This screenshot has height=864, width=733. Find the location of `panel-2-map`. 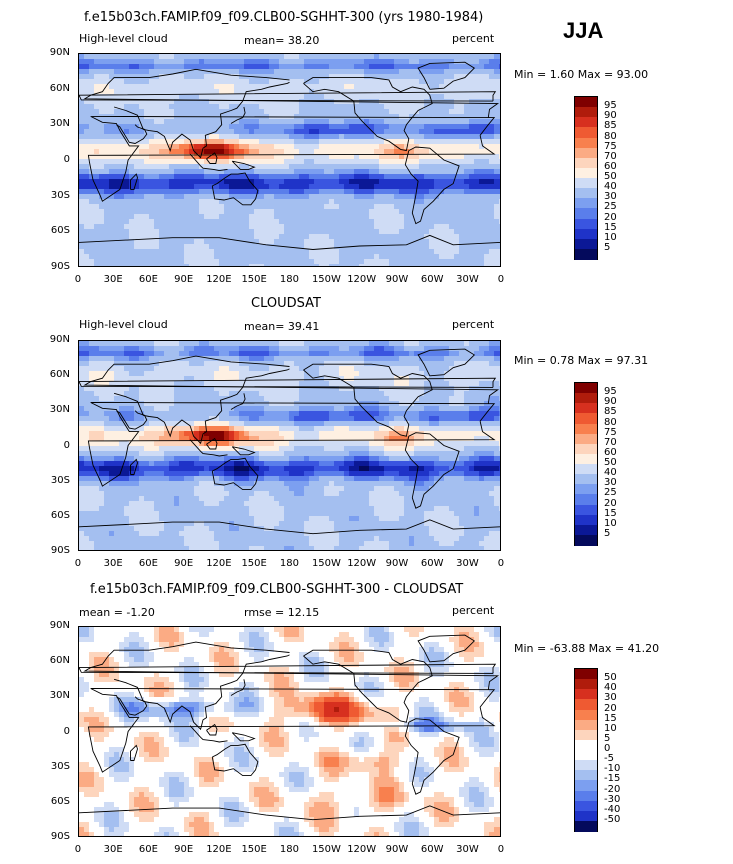

panel-2-map is located at coordinates (289, 445).